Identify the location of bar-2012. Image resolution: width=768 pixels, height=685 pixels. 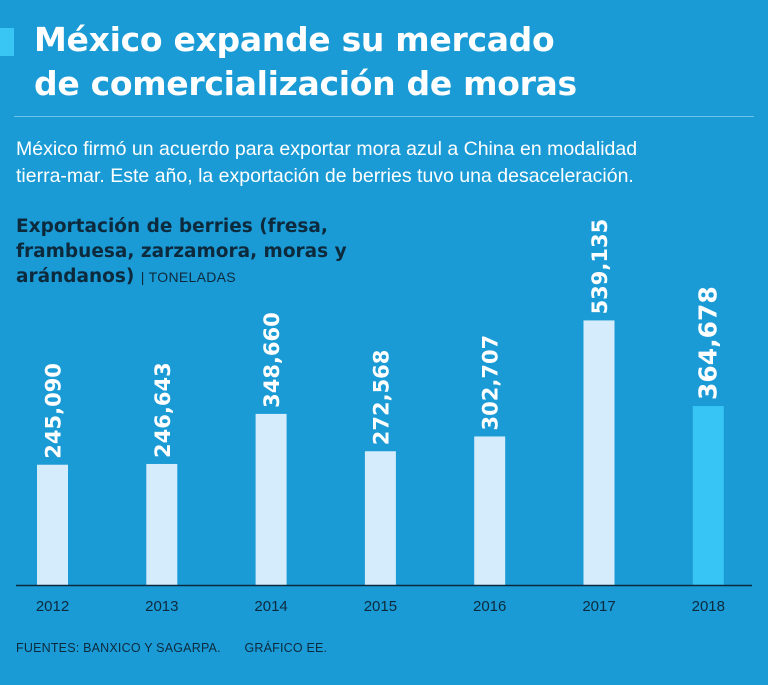
(52, 524).